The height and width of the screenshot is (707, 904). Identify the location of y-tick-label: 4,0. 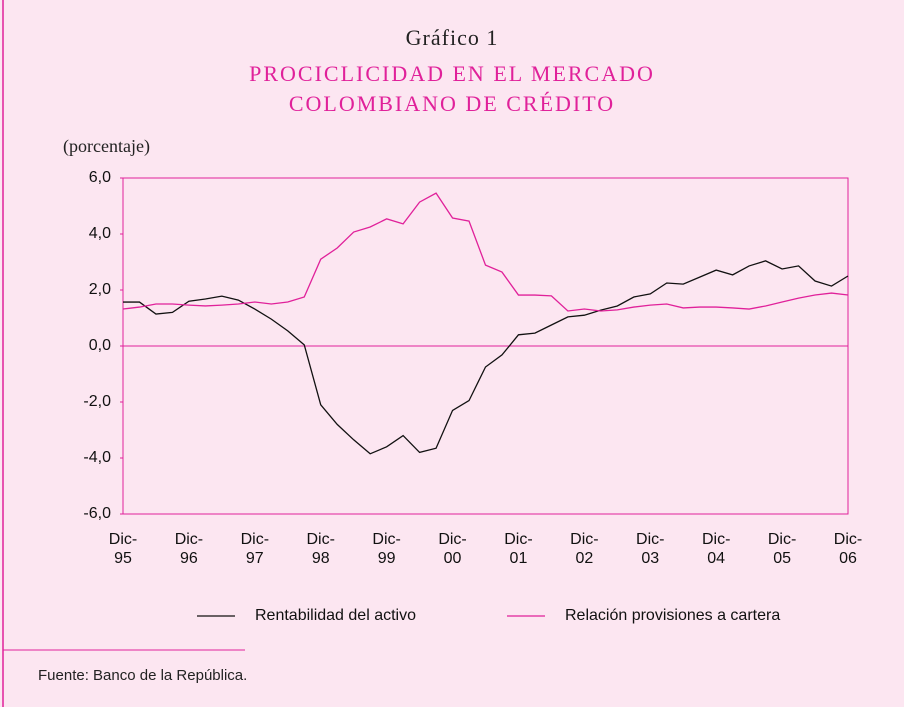
(100, 233).